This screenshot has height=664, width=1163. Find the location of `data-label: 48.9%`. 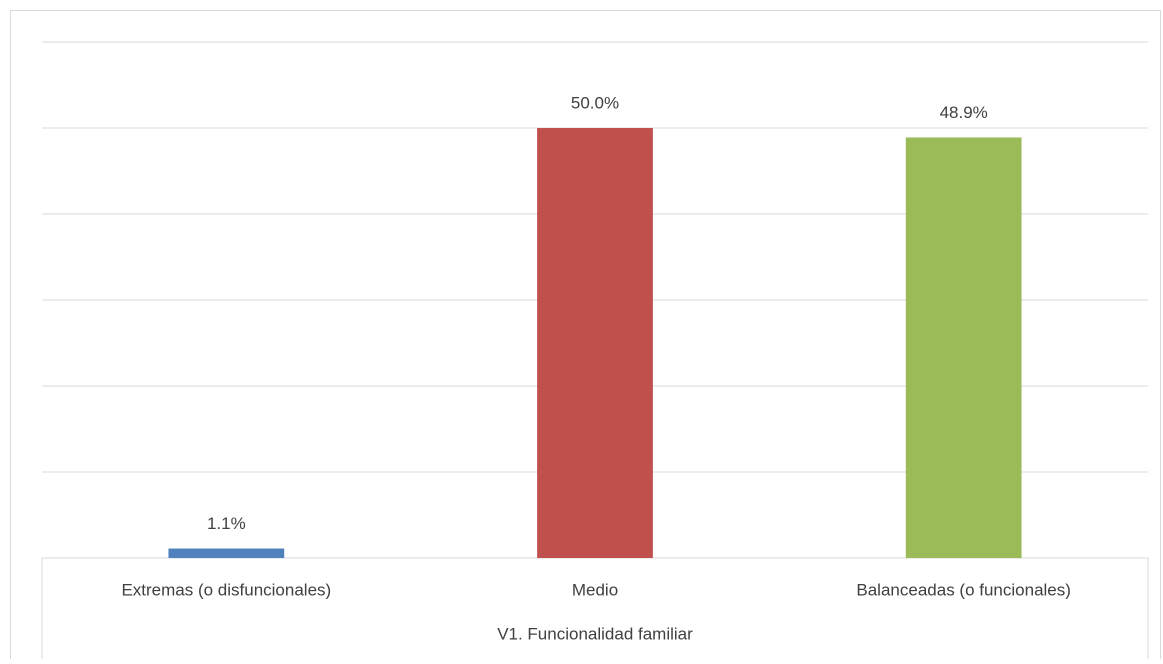

data-label: 48.9% is located at coordinates (964, 112).